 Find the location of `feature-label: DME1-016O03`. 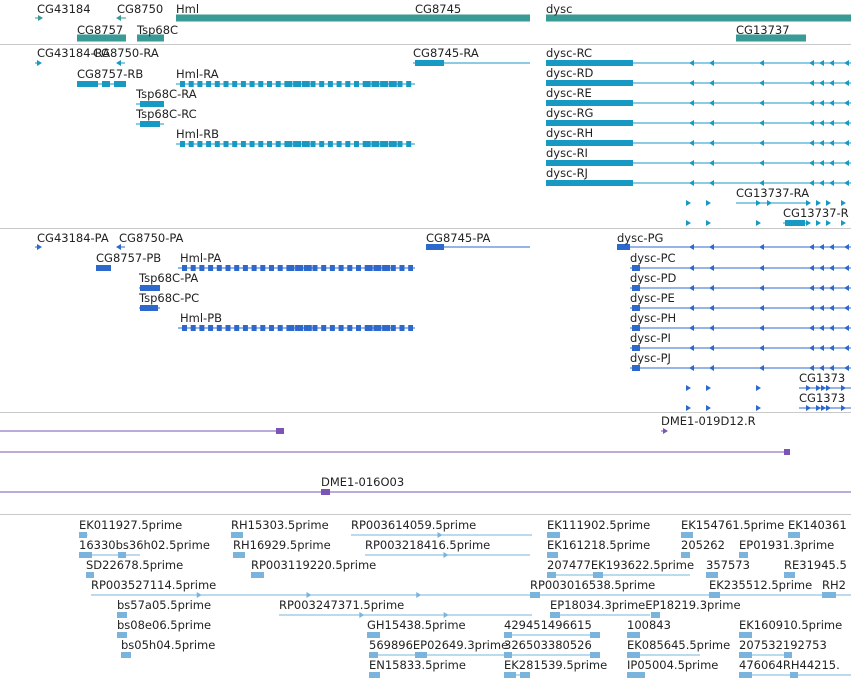

feature-label: DME1-016O03 is located at coordinates (363, 482).